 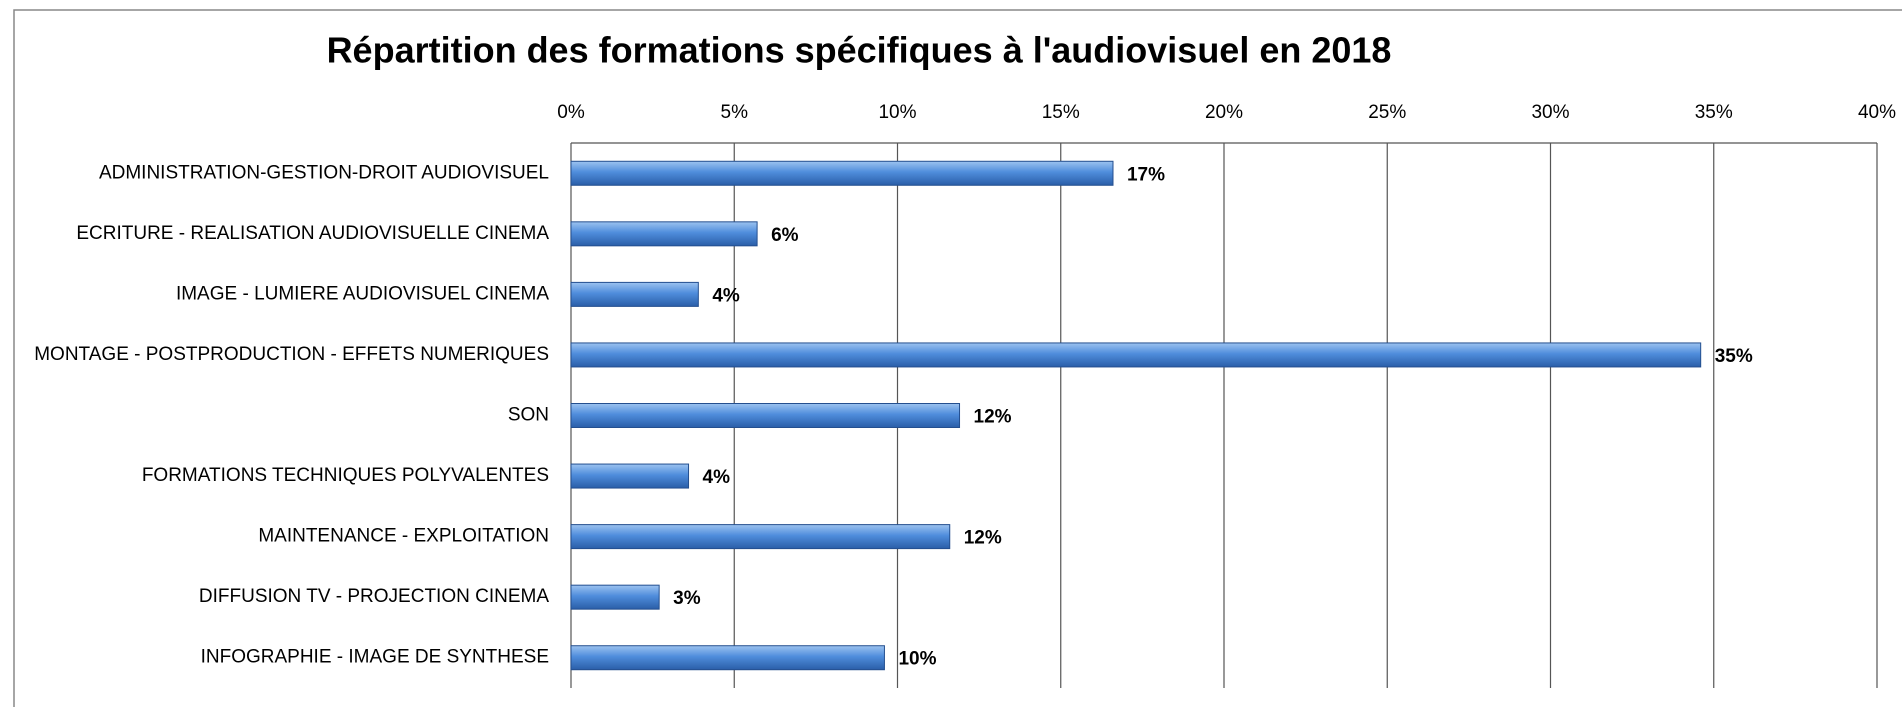 What do you see at coordinates (687, 598) in the screenshot?
I see `data-label: 3%` at bounding box center [687, 598].